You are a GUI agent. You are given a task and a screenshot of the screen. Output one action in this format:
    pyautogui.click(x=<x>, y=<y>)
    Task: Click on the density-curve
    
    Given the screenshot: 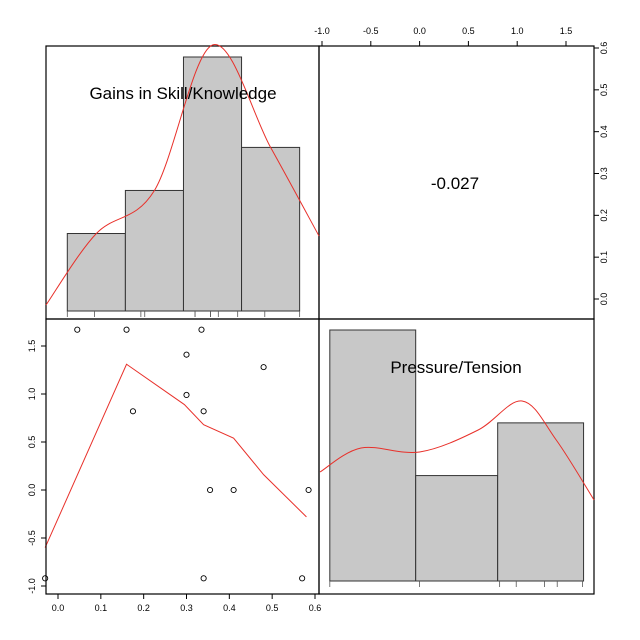 What is the action you would take?
    pyautogui.click(x=457, y=450)
    